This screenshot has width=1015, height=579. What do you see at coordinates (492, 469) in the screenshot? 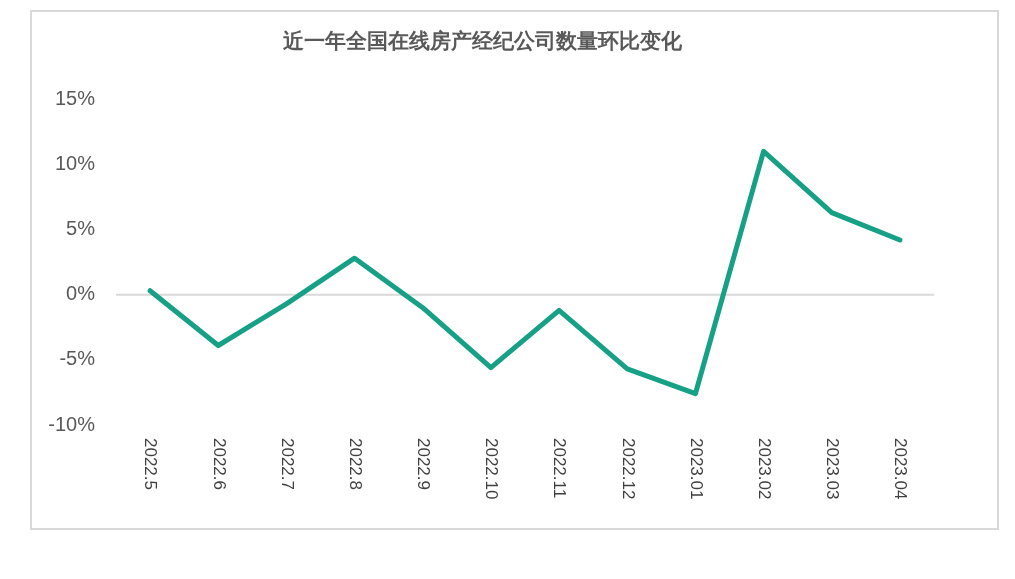
I see `x-tick-label: 2022.10` at bounding box center [492, 469].